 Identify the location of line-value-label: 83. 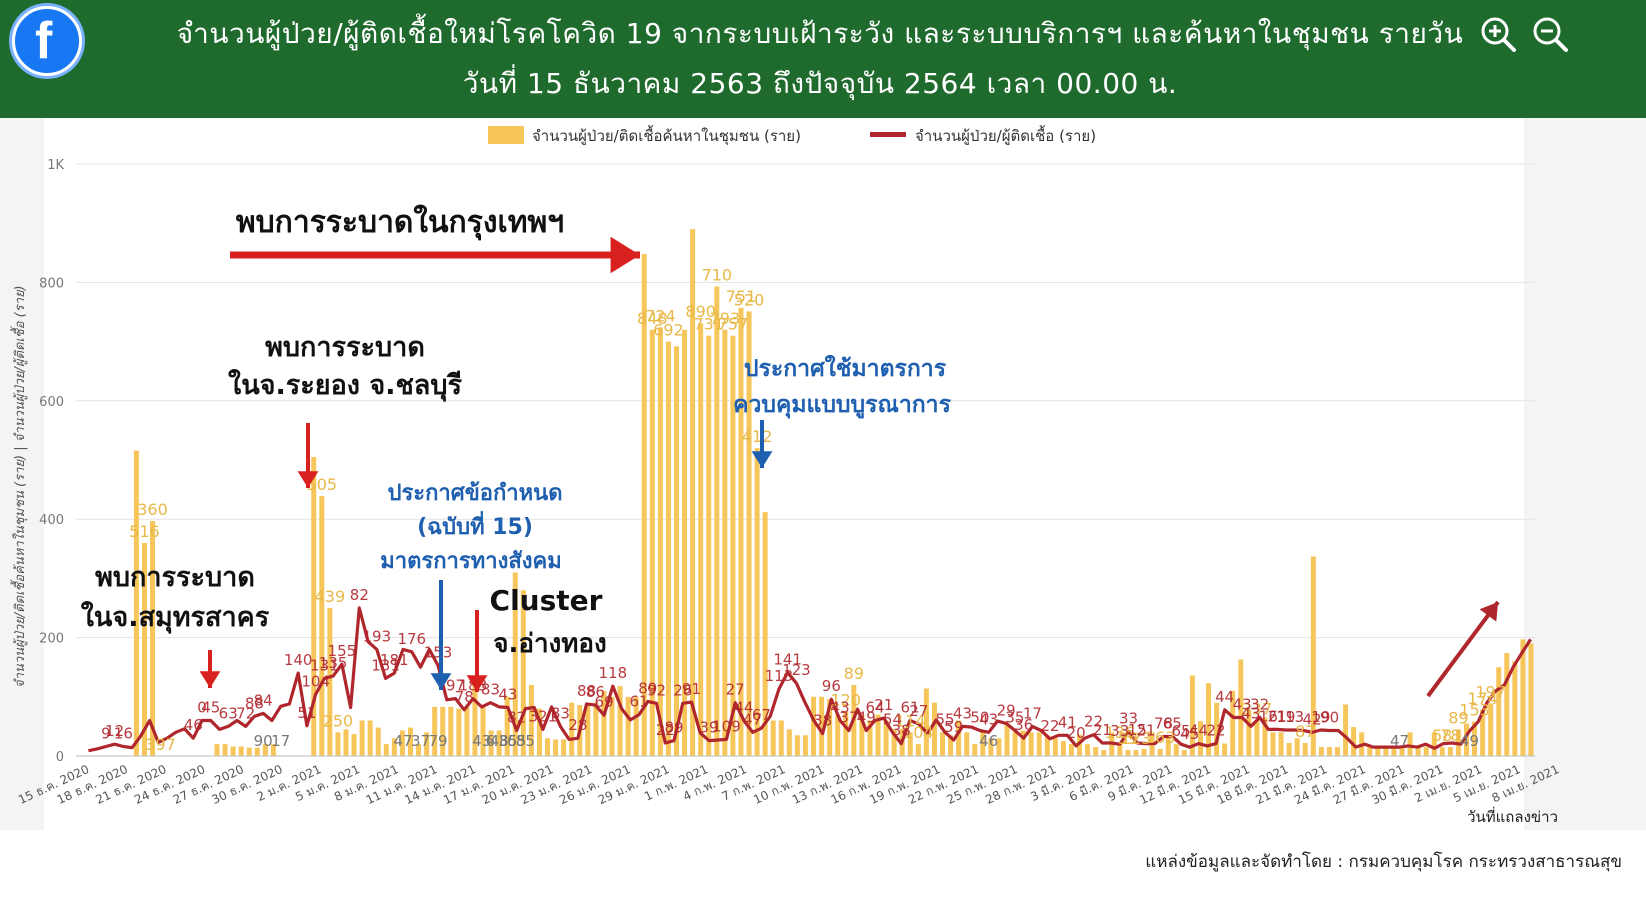
(490, 690).